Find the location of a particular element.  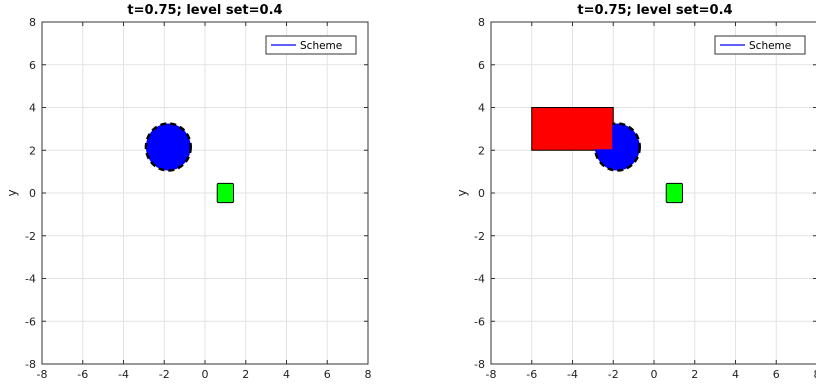

obstacle-rect is located at coordinates (572, 129).